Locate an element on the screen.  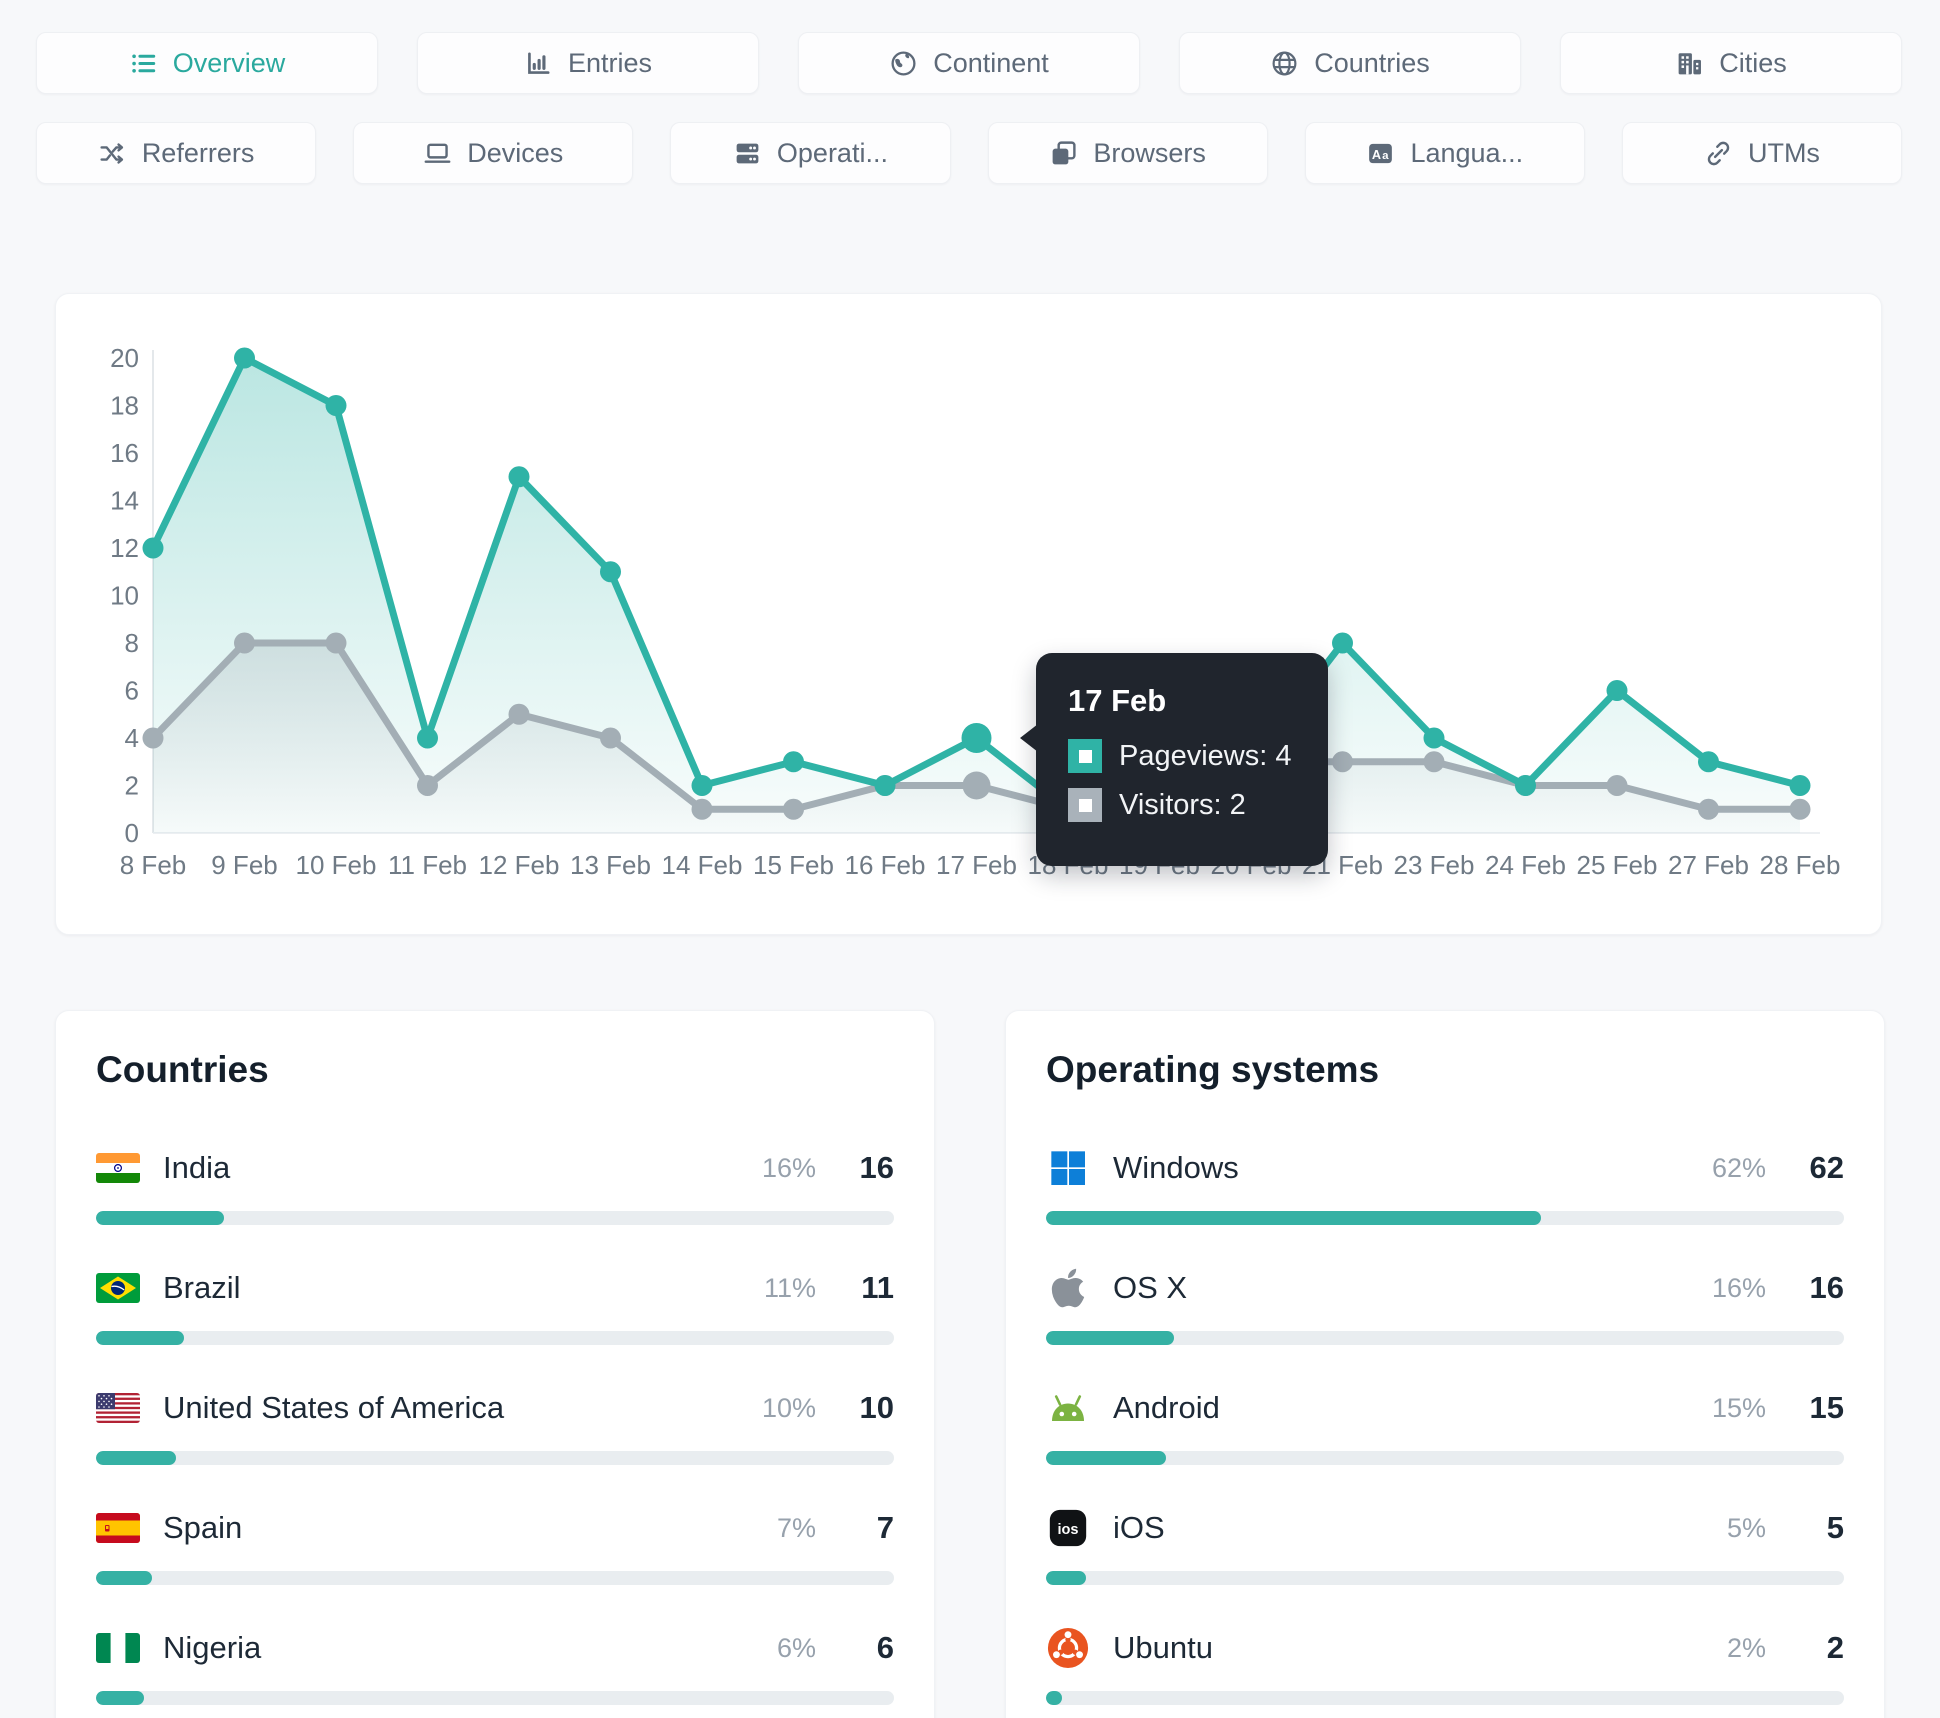
chart-tooltip: 17 Feb Pageviews: 4 Visitors: 2 is located at coordinates (1174, 759).